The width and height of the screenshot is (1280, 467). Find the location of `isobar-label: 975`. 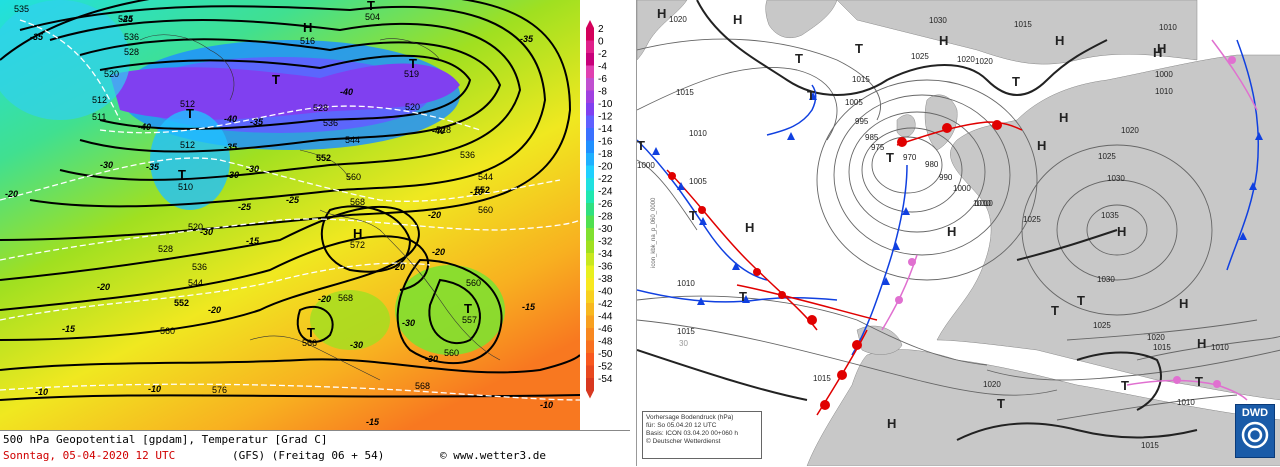

isobar-label: 975 is located at coordinates (878, 147).